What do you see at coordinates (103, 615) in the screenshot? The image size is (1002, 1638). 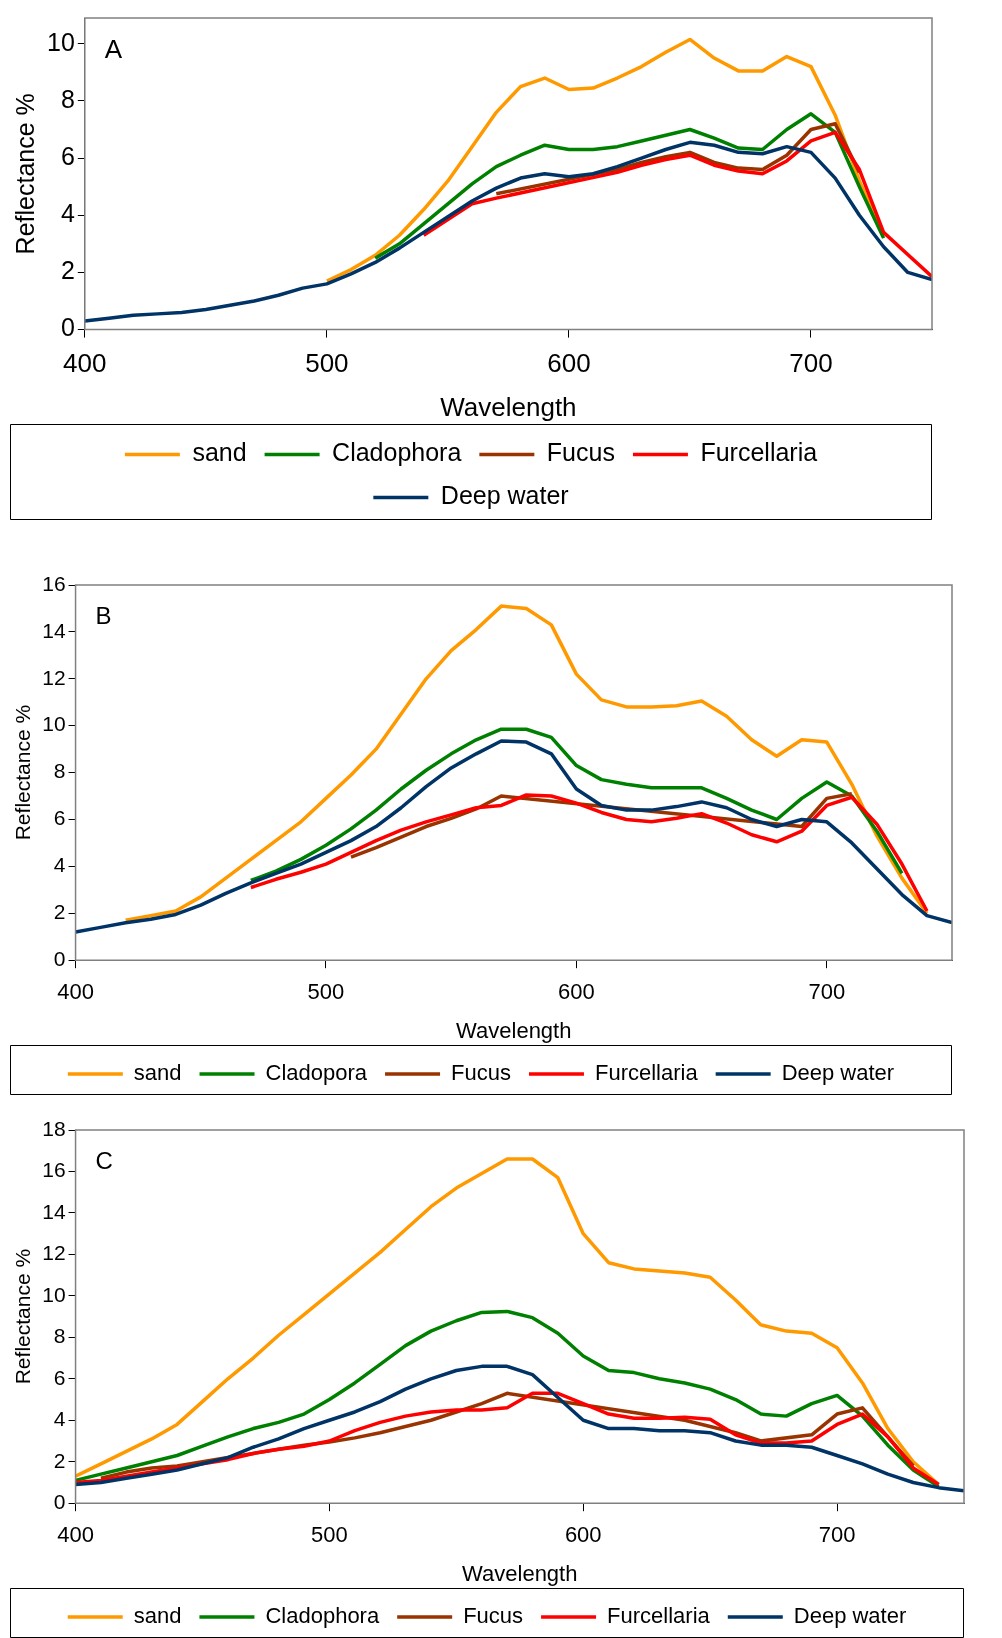 I see `annotation: B` at bounding box center [103, 615].